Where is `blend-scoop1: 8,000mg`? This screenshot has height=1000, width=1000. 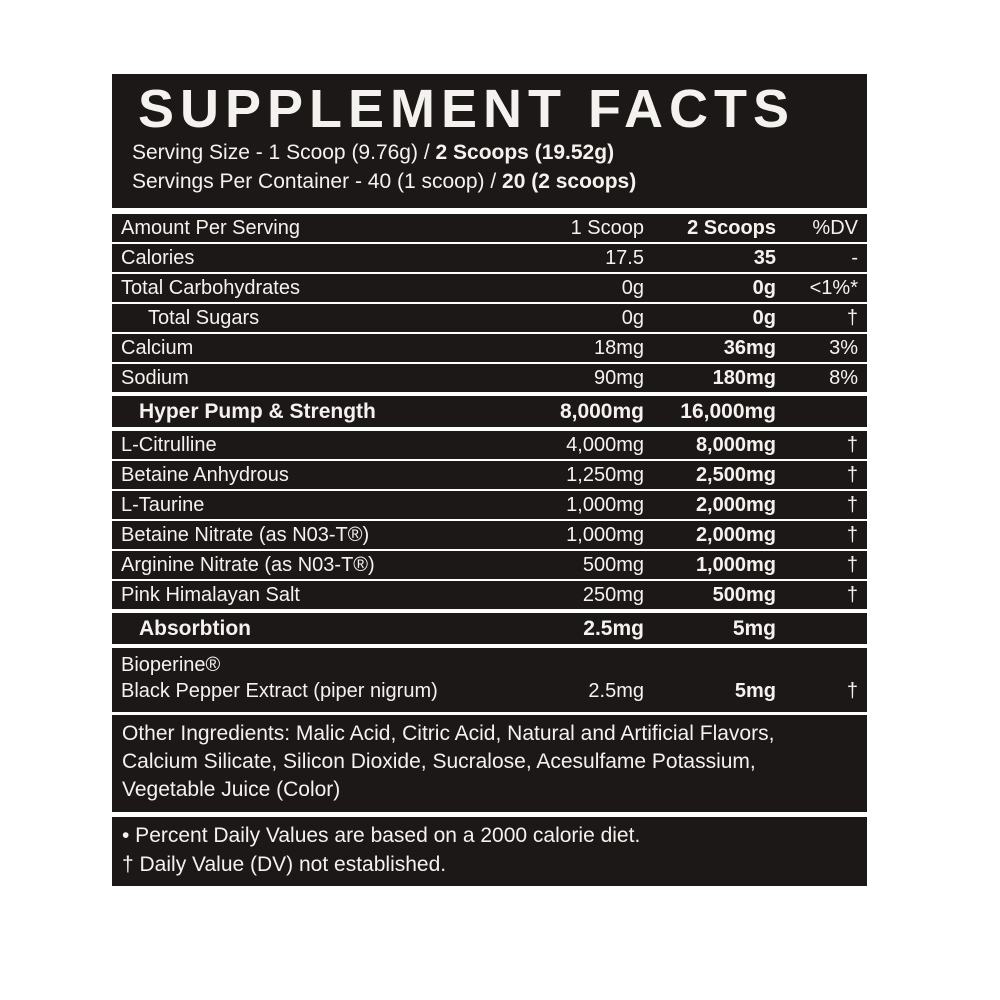 blend-scoop1: 8,000mg is located at coordinates (601, 411).